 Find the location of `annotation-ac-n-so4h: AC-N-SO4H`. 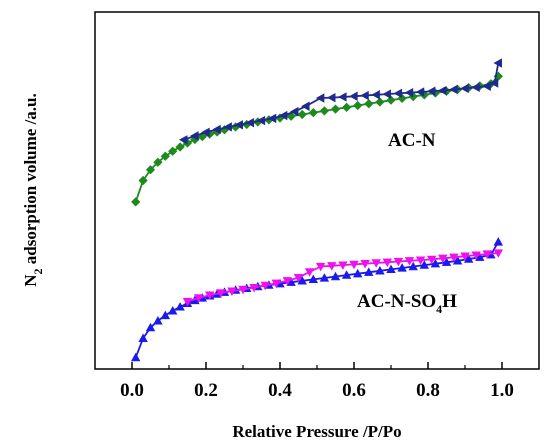

annotation-ac-n-so4h: AC-N-SO4H is located at coordinates (407, 303).